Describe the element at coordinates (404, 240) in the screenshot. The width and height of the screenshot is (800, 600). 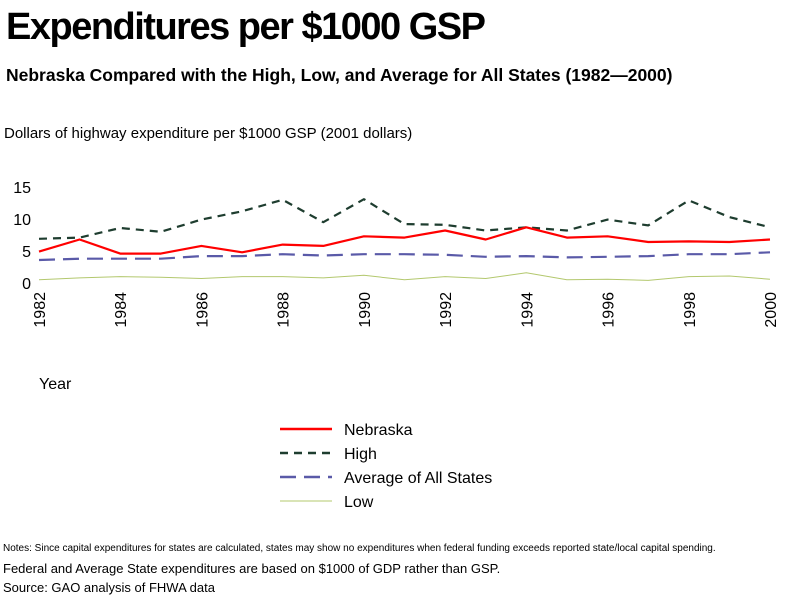
I see `series-line-nebraska` at that location.